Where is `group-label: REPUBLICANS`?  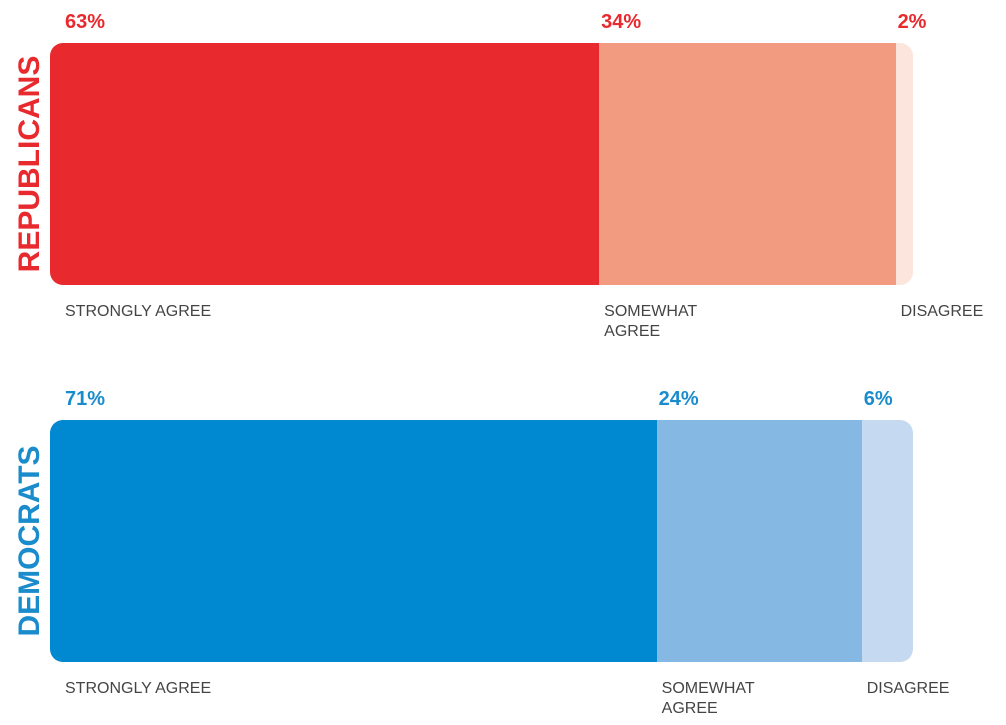 group-label: REPUBLICANS is located at coordinates (29, 164).